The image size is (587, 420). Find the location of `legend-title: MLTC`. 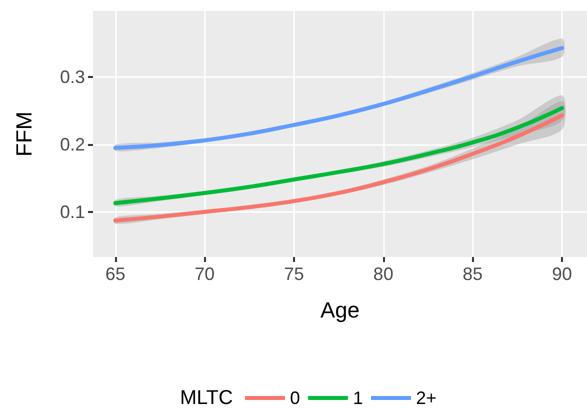

legend-title: MLTC is located at coordinates (206, 398).